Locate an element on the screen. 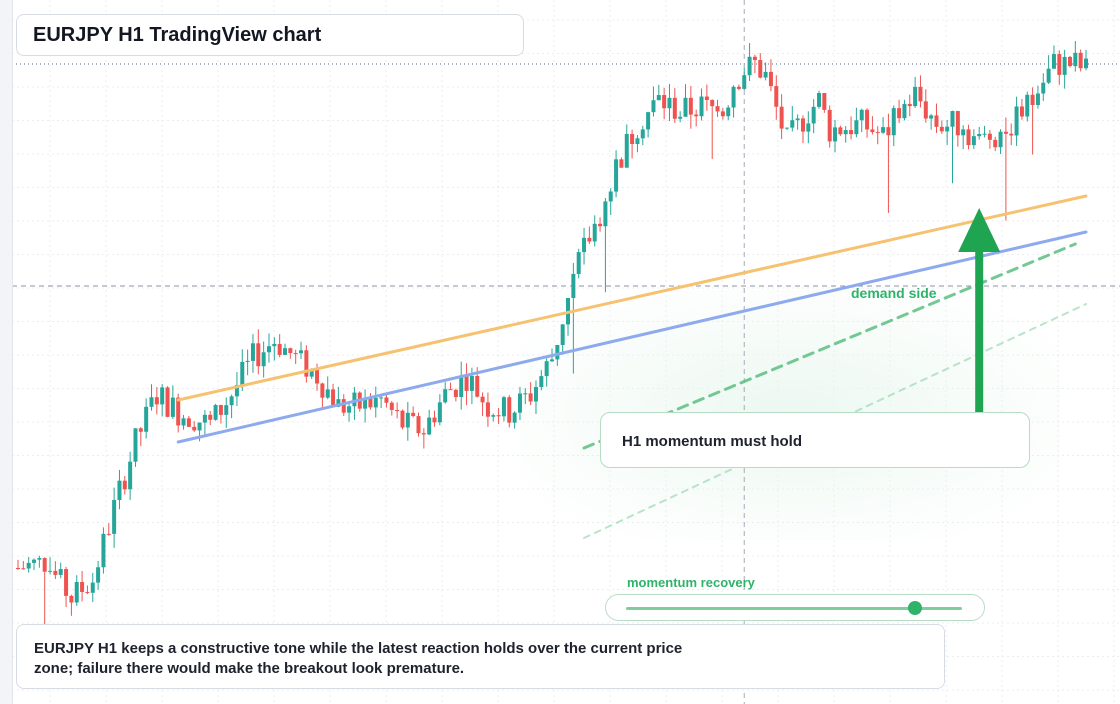 Image resolution: width=1120 pixels, height=704 pixels. momentum-slider is located at coordinates (795, 607).